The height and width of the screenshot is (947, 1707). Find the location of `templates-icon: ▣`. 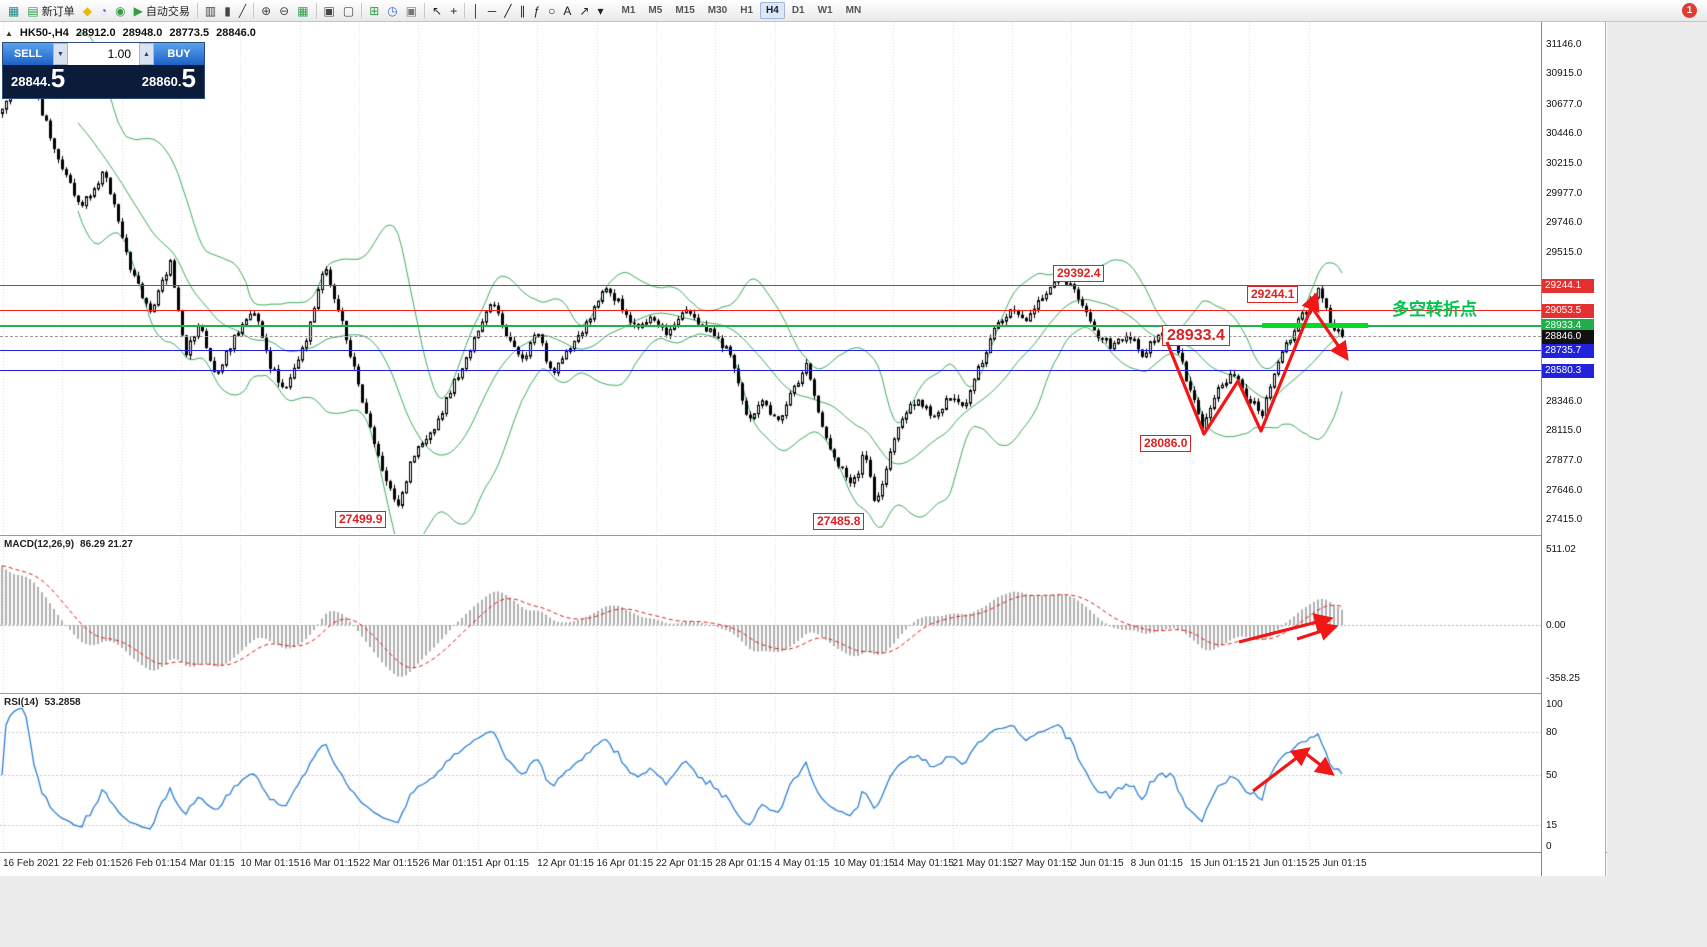

templates-icon: ▣ is located at coordinates (411, 10).